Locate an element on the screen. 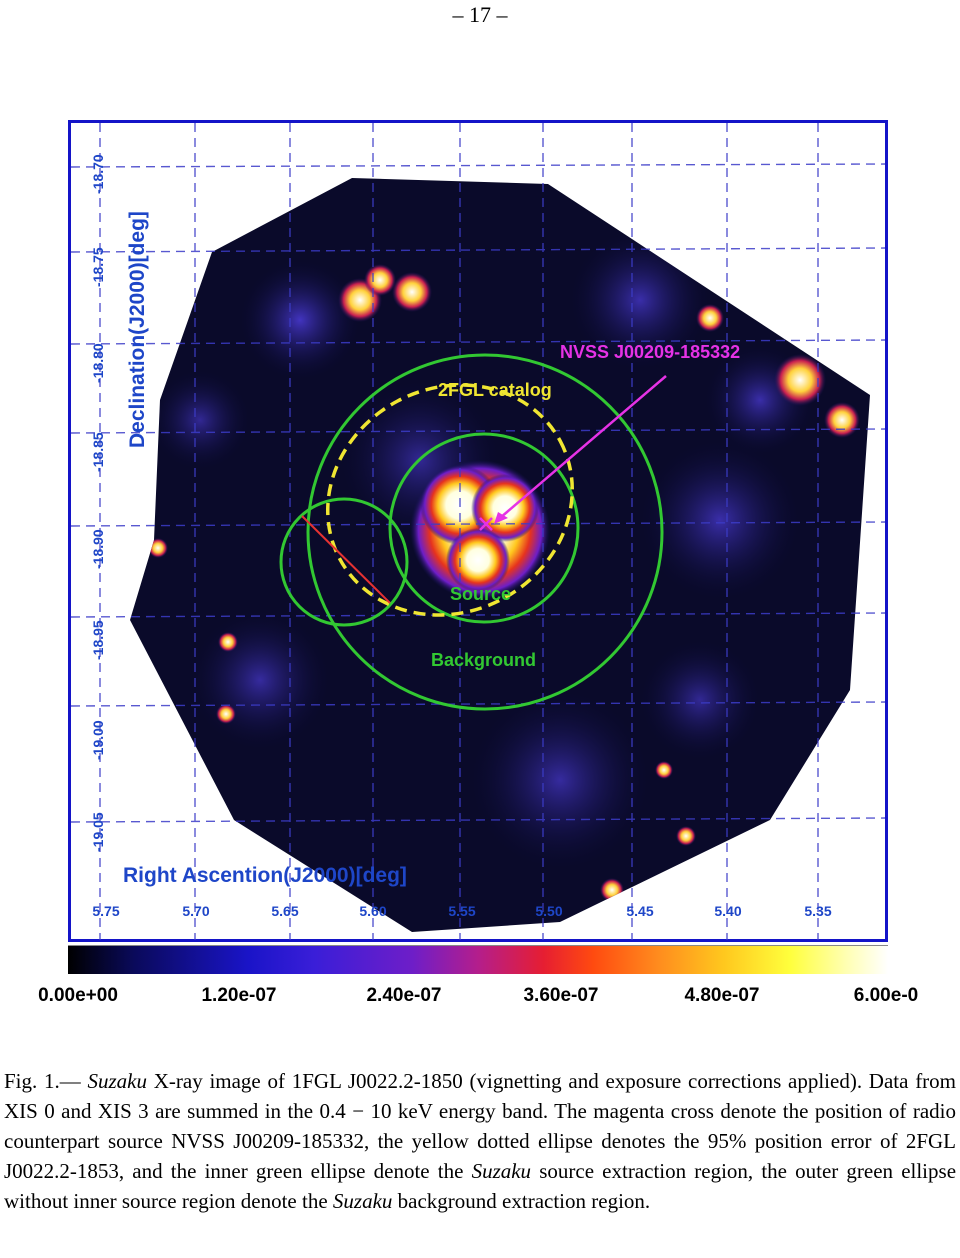 The image size is (960, 1258). background-region-circle is located at coordinates (485, 532).